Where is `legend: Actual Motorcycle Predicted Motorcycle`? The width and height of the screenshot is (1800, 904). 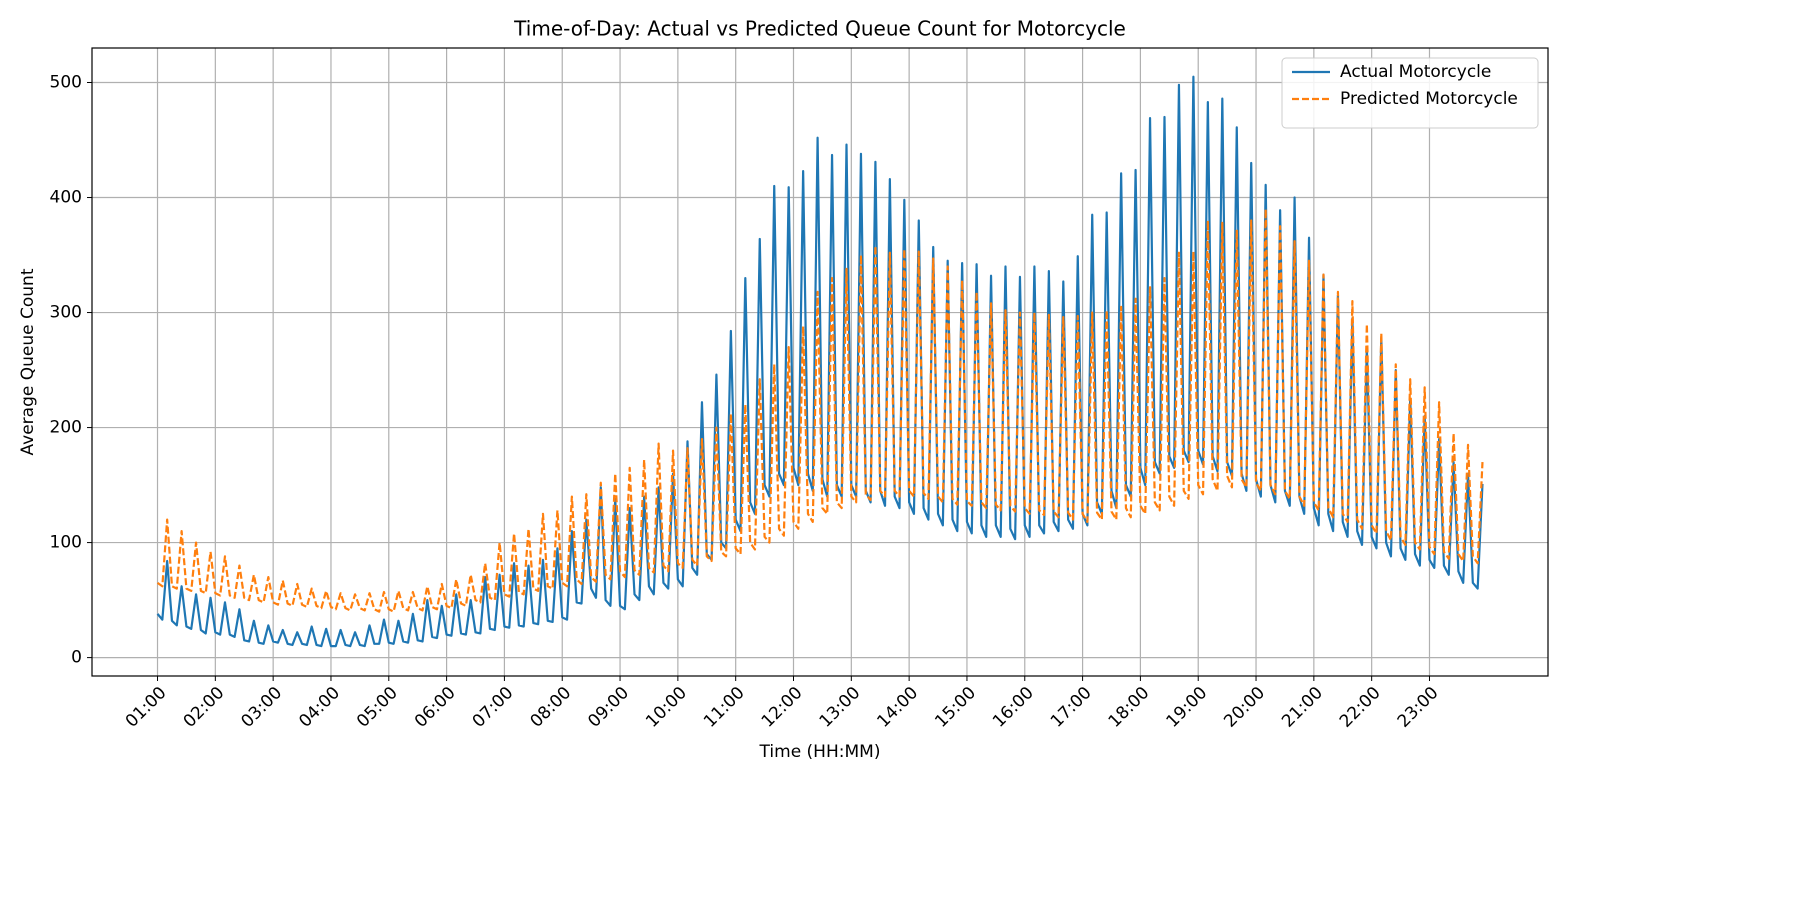
legend: Actual Motorcycle Predicted Motorcycle is located at coordinates (1410, 93).